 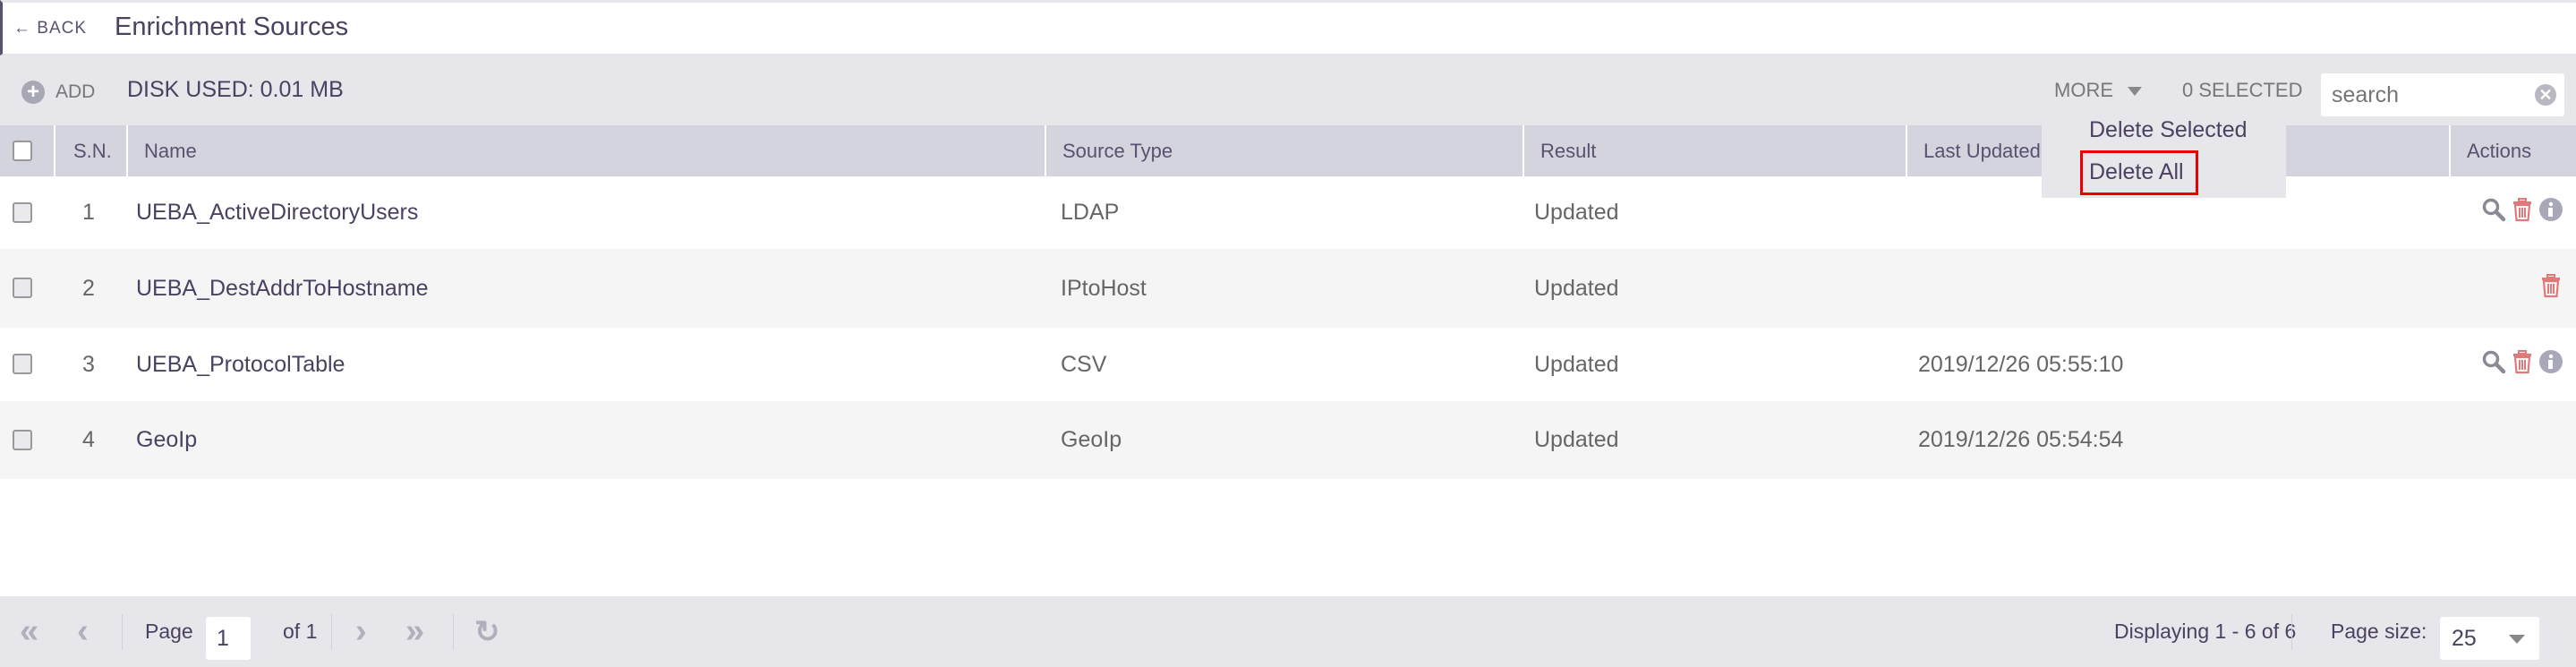 I want to click on select-all-checkbox, so click(x=22, y=151).